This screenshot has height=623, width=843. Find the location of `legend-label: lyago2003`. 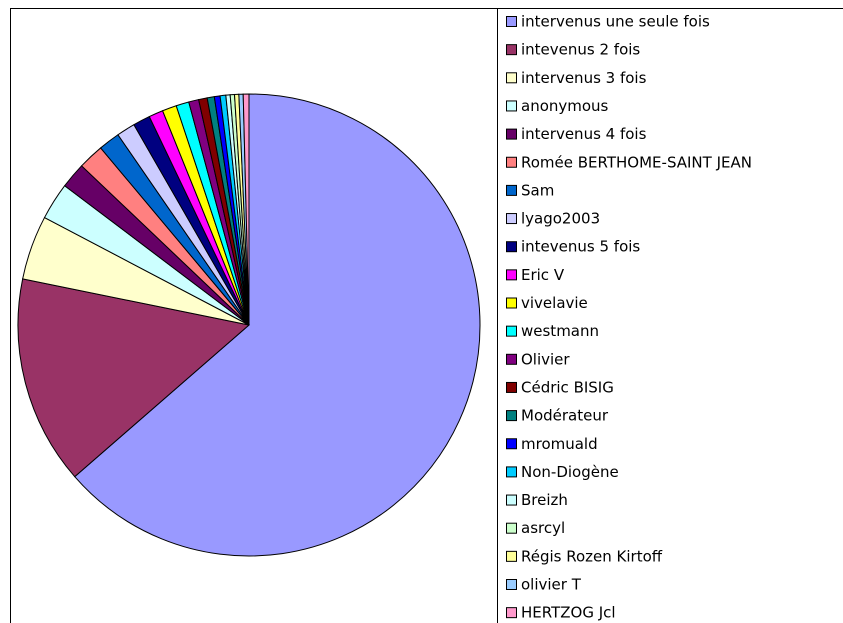

legend-label: lyago2003 is located at coordinates (560, 219).